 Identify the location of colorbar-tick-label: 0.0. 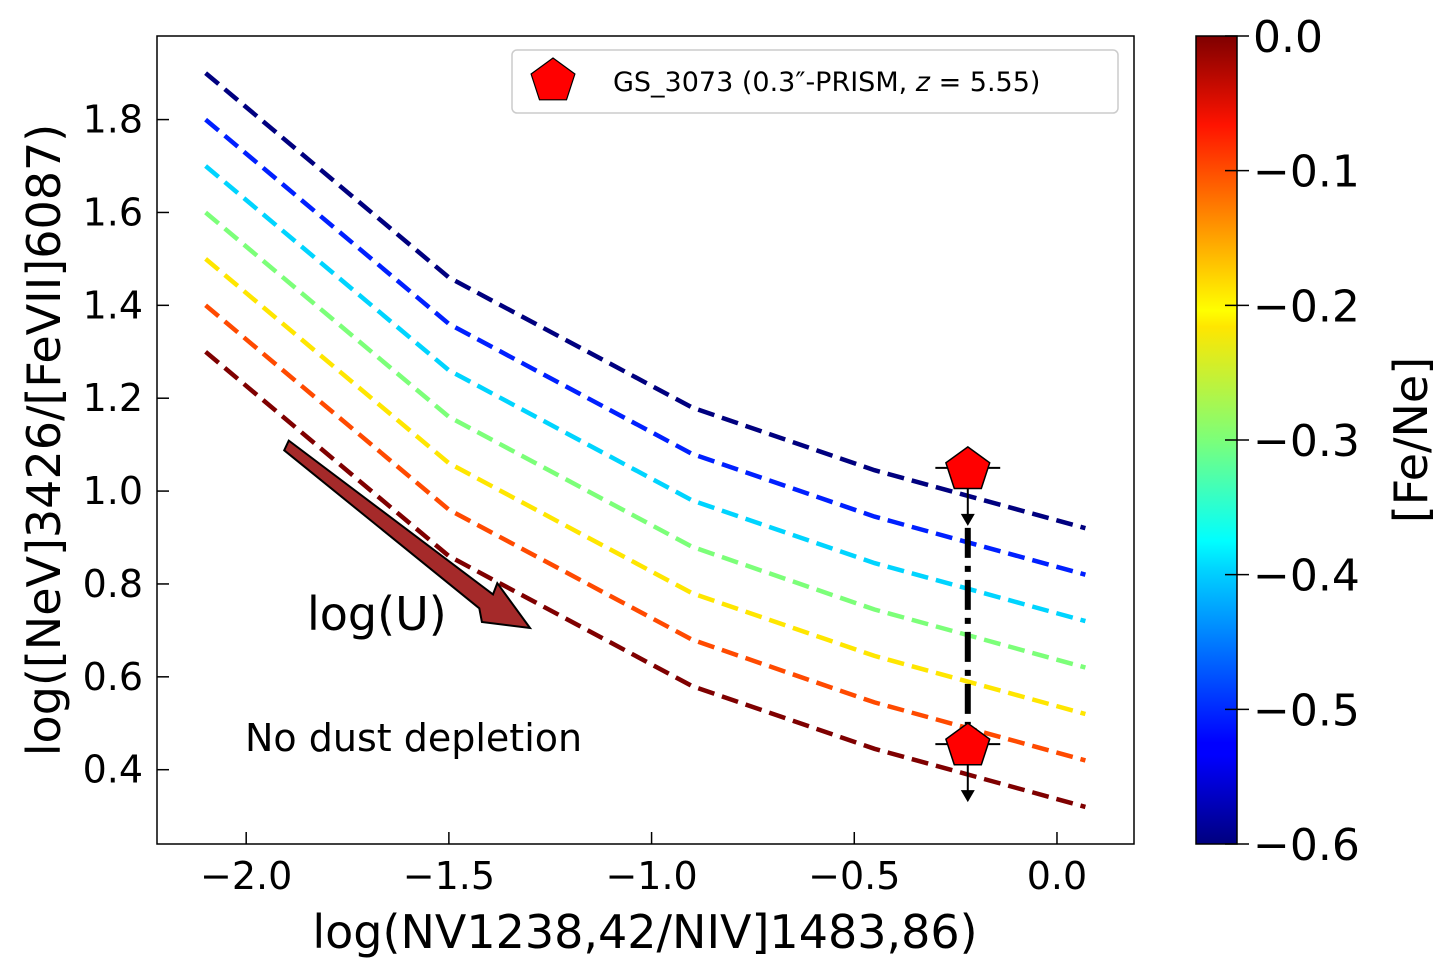
(1288, 37).